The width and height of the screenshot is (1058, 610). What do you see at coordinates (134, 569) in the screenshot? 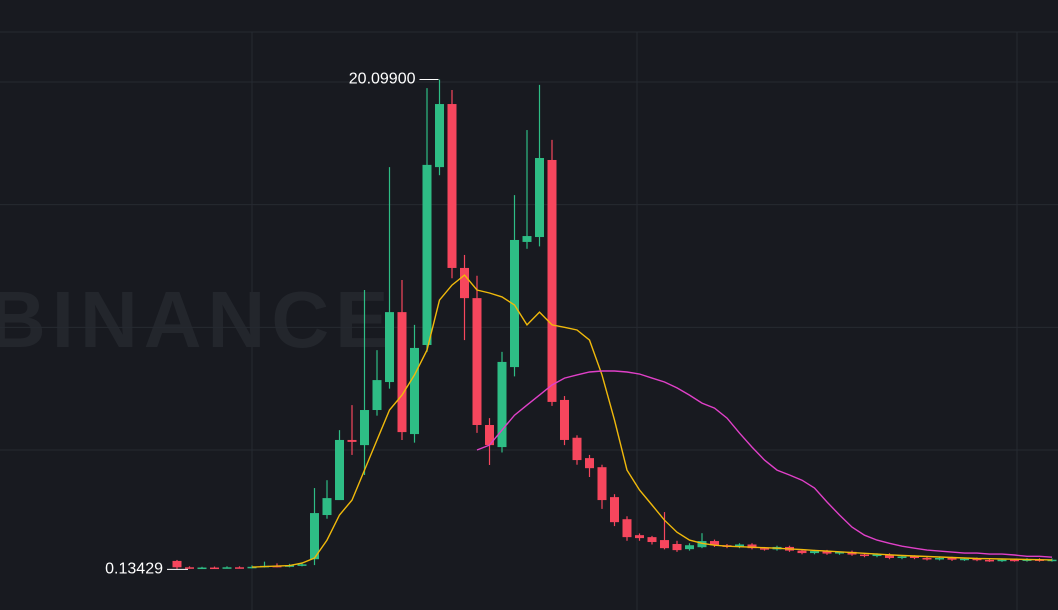
I see `min-label: 0.13429` at bounding box center [134, 569].